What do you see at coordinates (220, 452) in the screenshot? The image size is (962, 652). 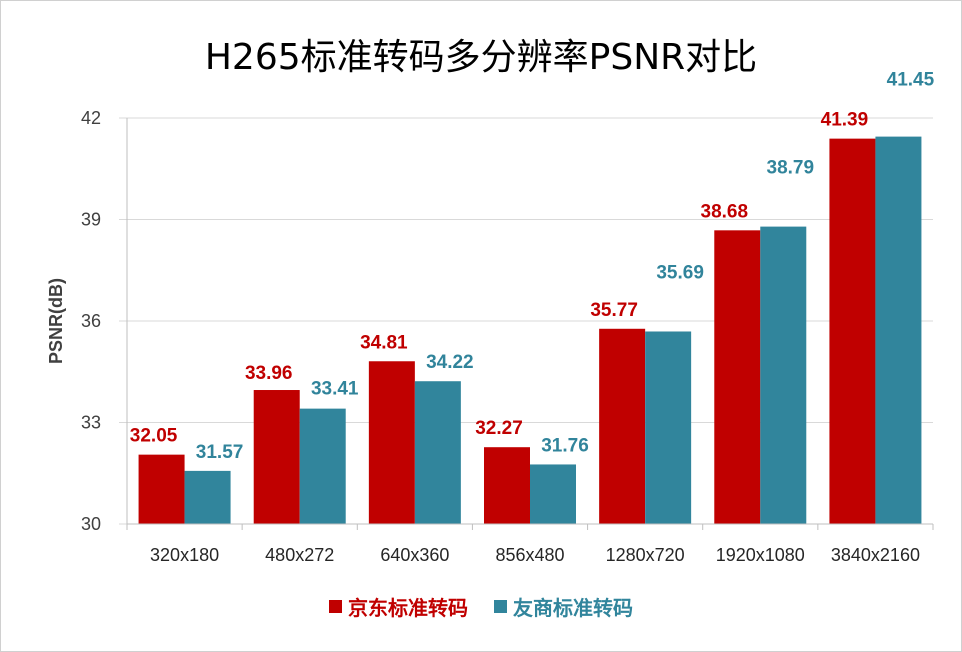 I see `data-label-series-2: 31.57` at bounding box center [220, 452].